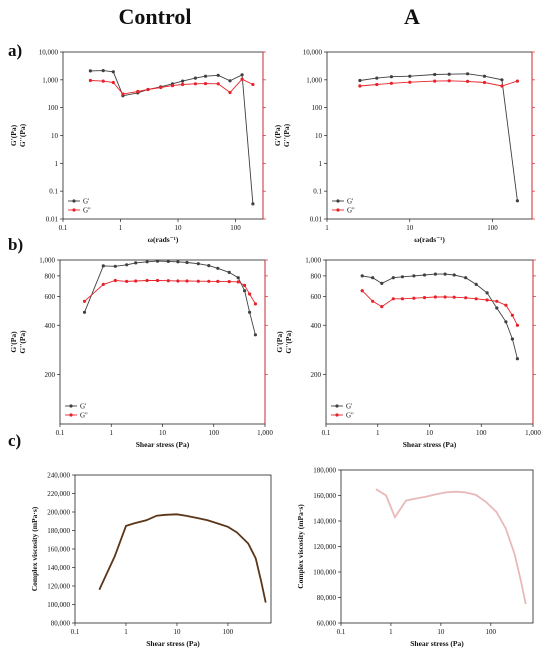 The image size is (550, 652). Describe the element at coordinates (324, 547) in the screenshot. I see `y-tick-label: 120,000` at that location.